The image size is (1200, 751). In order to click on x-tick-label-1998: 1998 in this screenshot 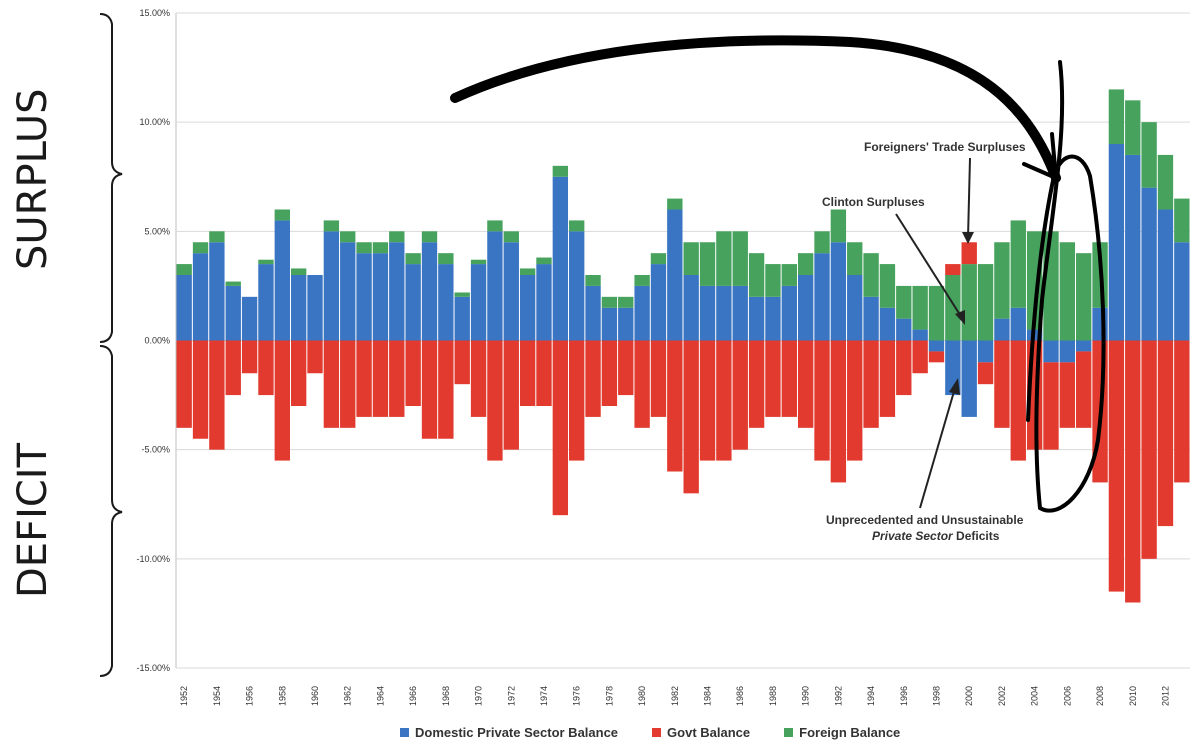, I will do `click(937, 696)`.